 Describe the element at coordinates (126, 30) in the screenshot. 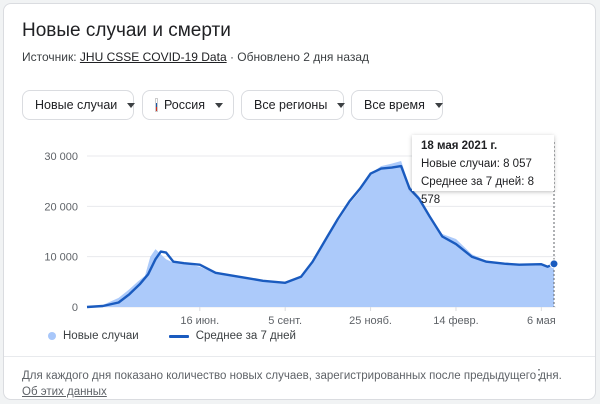

I see `card-title: Новые случаи и смерти` at that location.